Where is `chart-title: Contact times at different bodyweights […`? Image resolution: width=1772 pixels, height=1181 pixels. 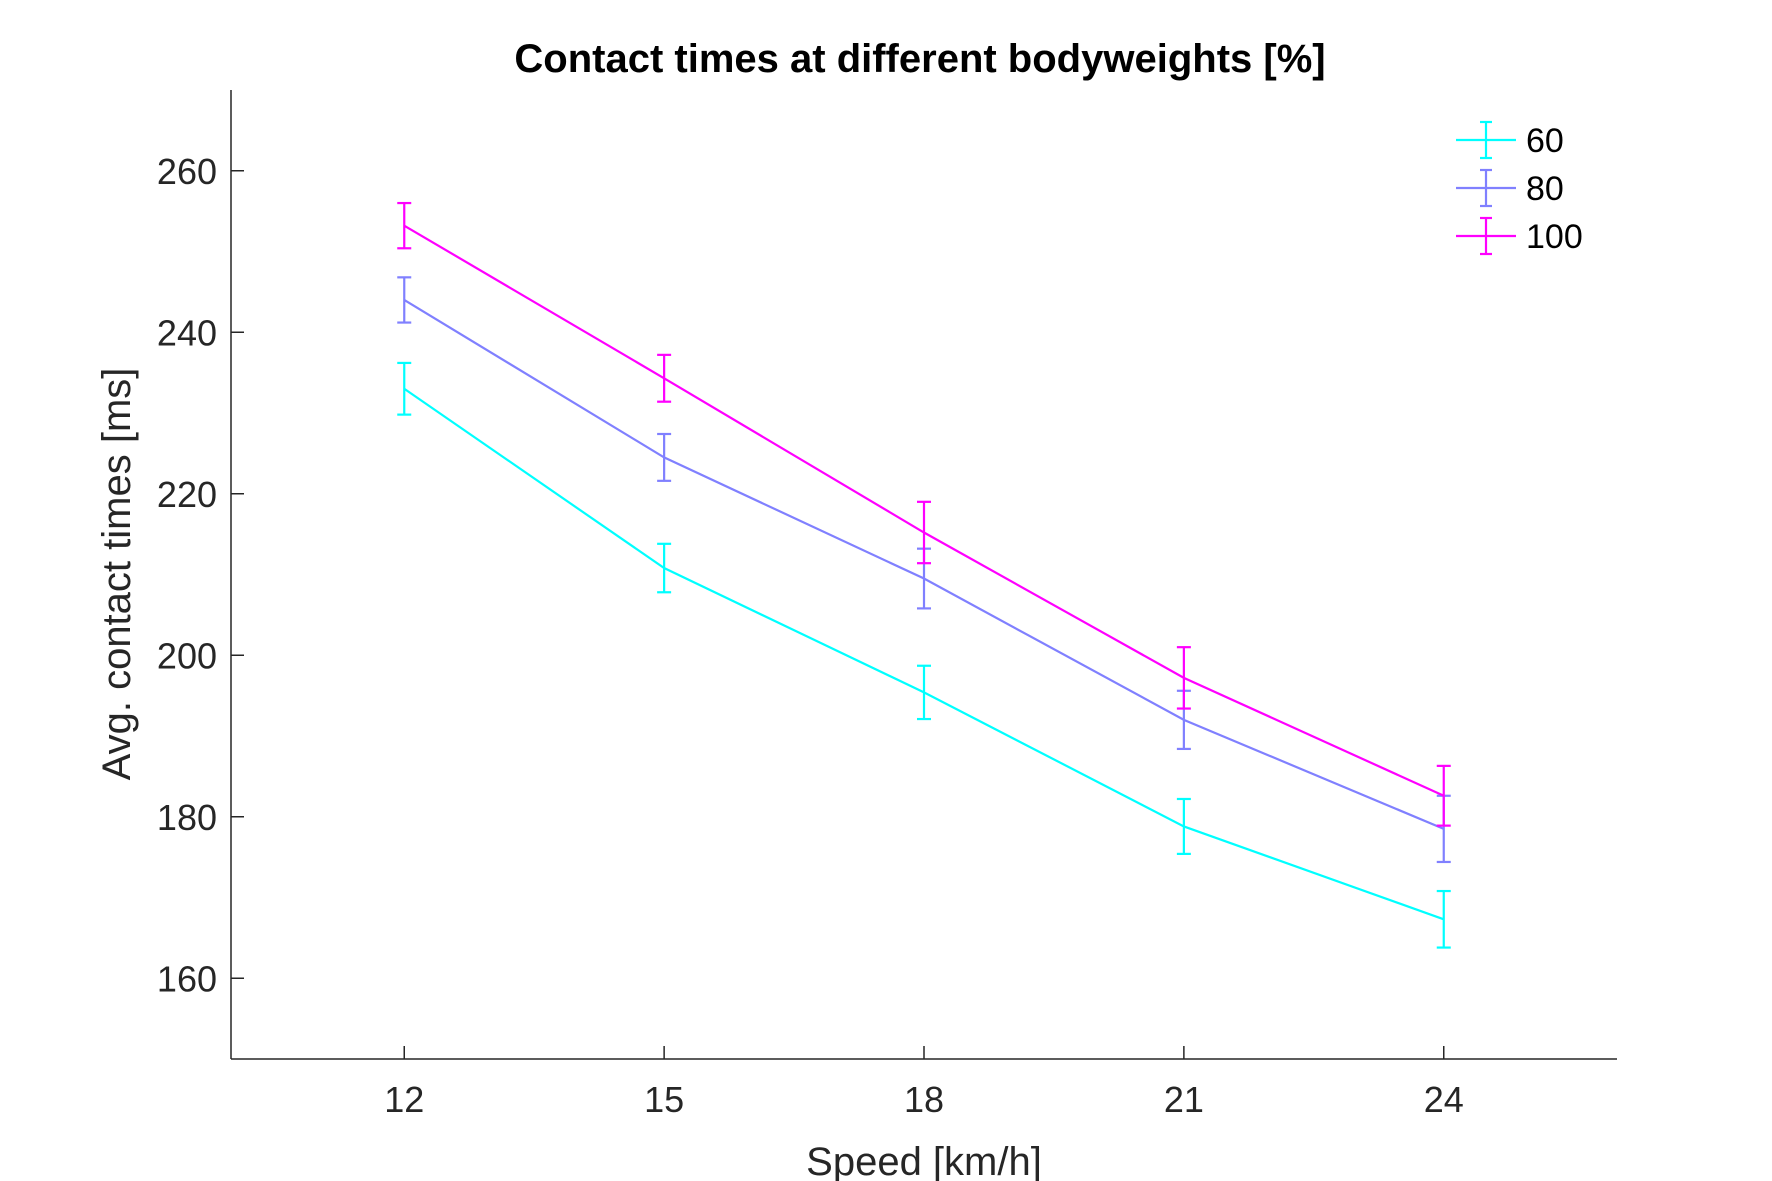 chart-title: Contact times at different bodyweights [… is located at coordinates (919, 59).